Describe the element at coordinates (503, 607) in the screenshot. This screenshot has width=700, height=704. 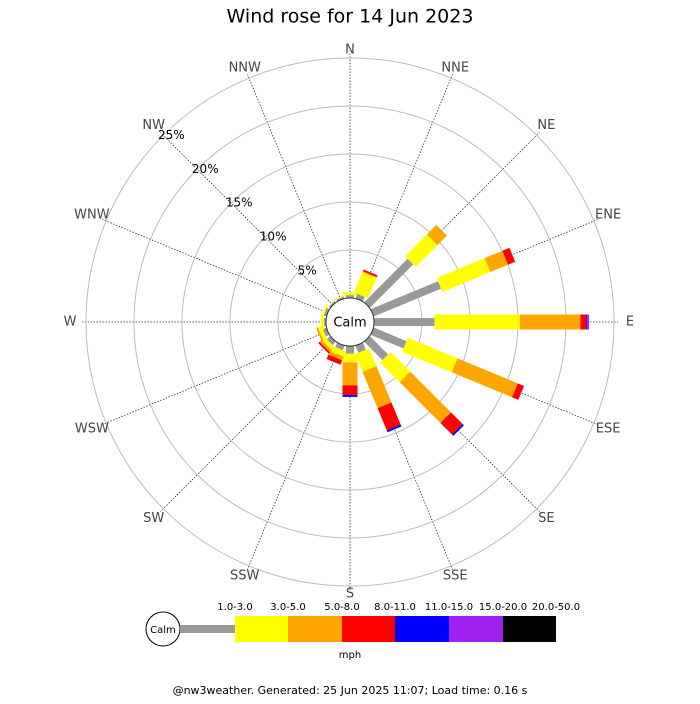
I see `legend-label: 15.0-20.0` at that location.